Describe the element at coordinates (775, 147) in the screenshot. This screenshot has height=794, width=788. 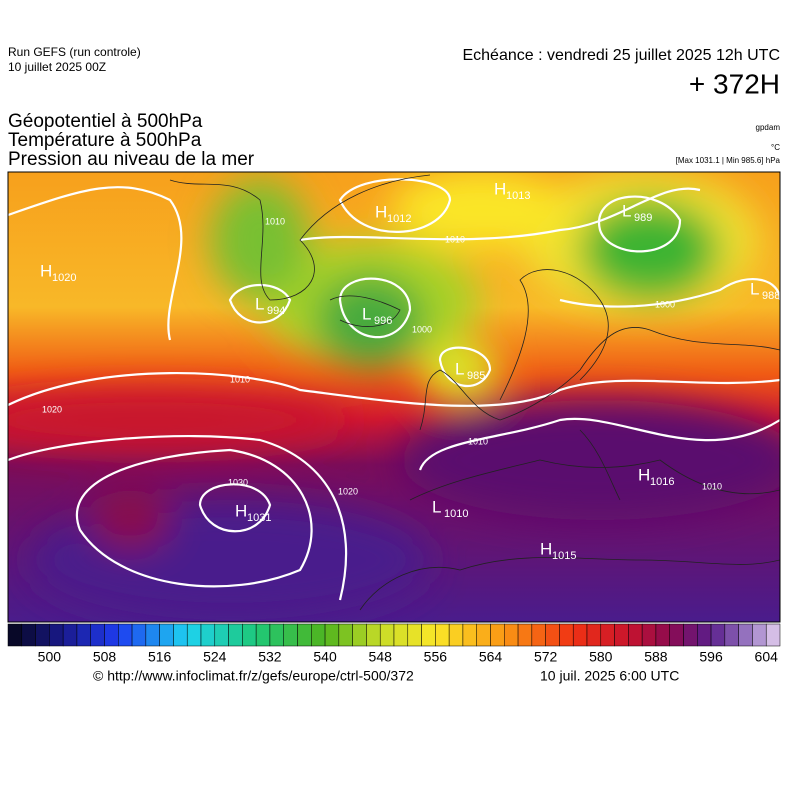
I see `unit-label: °C` at that location.